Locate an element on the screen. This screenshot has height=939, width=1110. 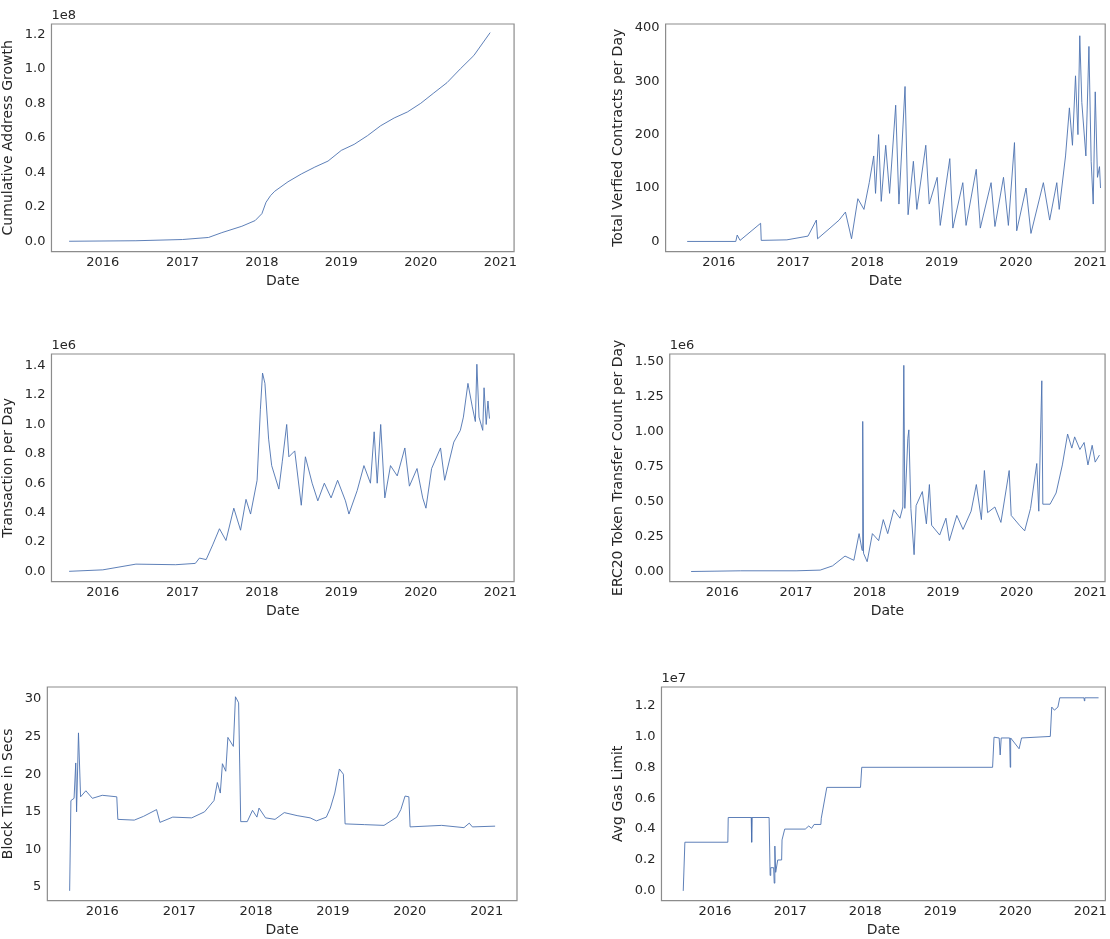
y-tick-label: 5 is located at coordinates (37, 886).